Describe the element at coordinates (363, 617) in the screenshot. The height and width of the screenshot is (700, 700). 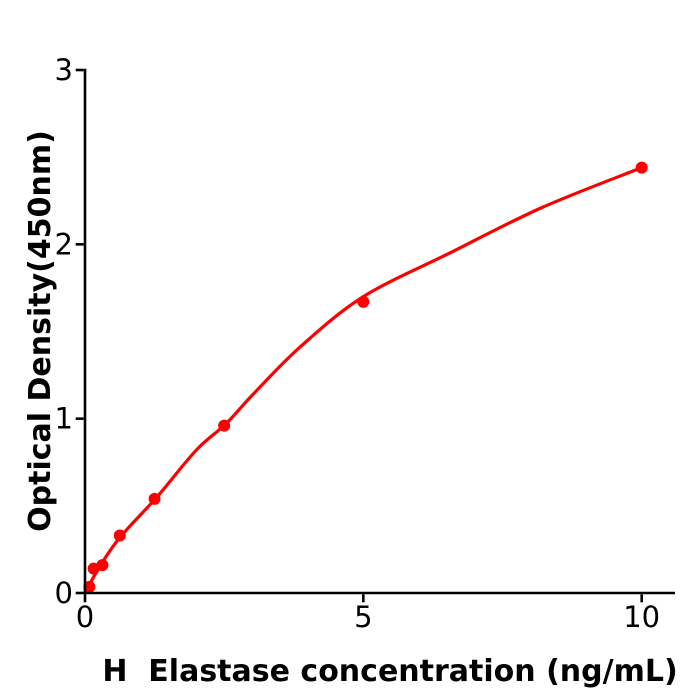
I see `x-tick-label: 5` at that location.